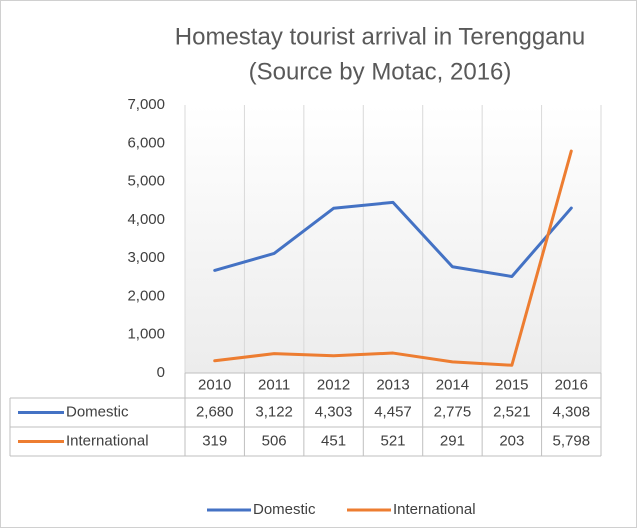 The width and height of the screenshot is (637, 528). What do you see at coordinates (146, 257) in the screenshot?
I see `y-tick-label: 3,000` at bounding box center [146, 257].